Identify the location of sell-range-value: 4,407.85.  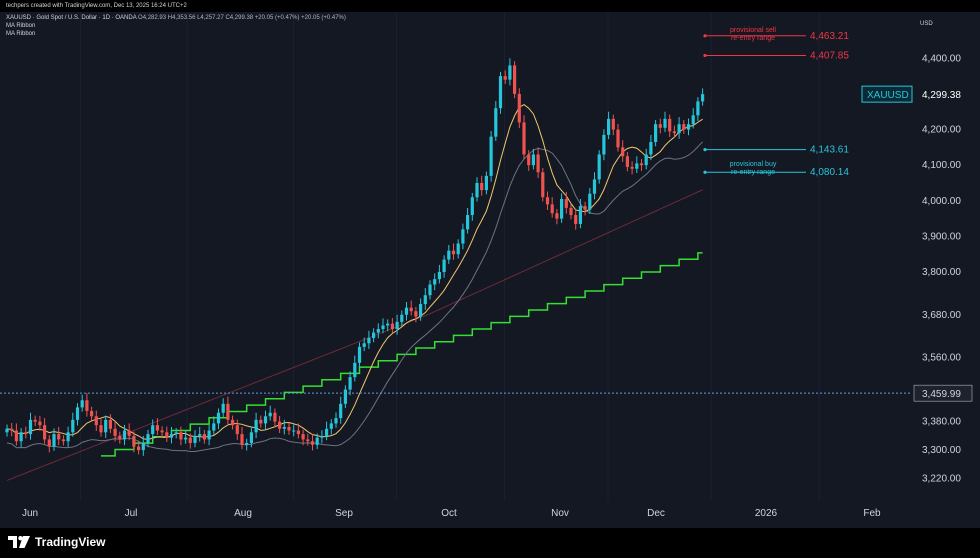
(829, 56).